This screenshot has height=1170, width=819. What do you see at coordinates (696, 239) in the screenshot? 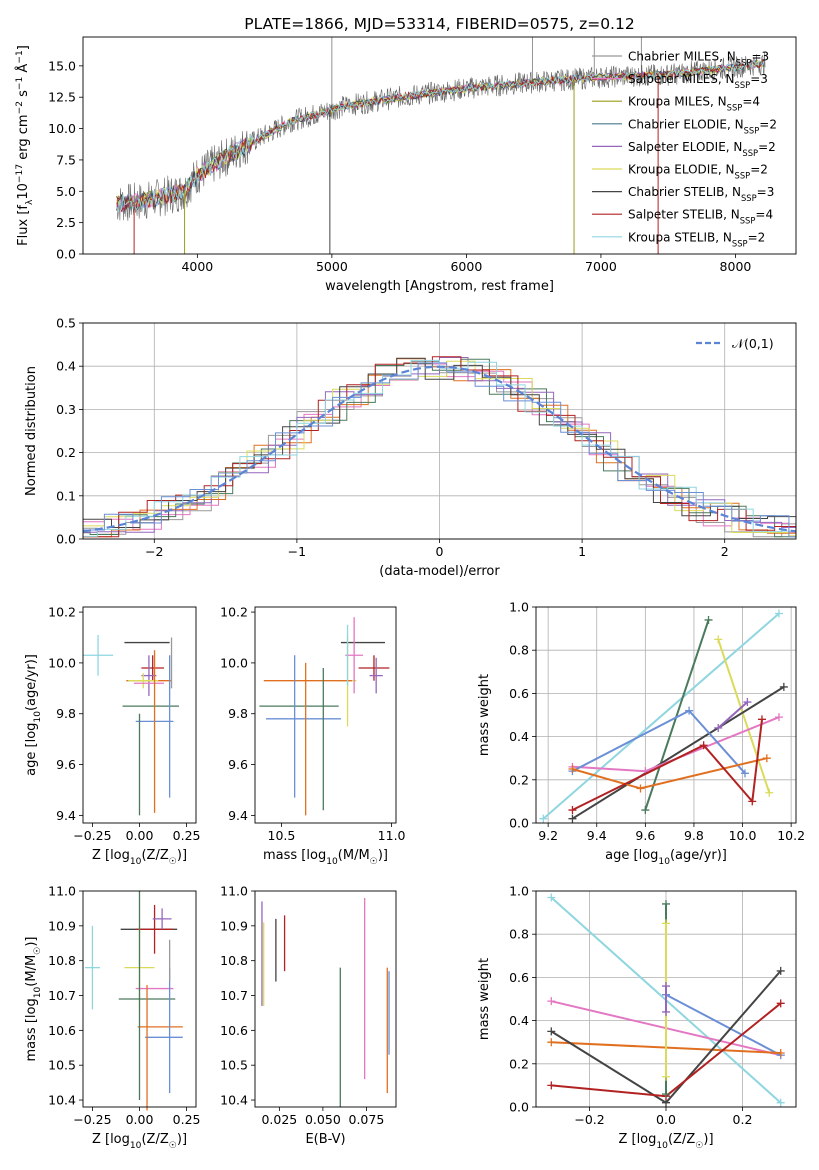
I see `legend-label: Kroupa STELIB, NSSP=2` at bounding box center [696, 239].